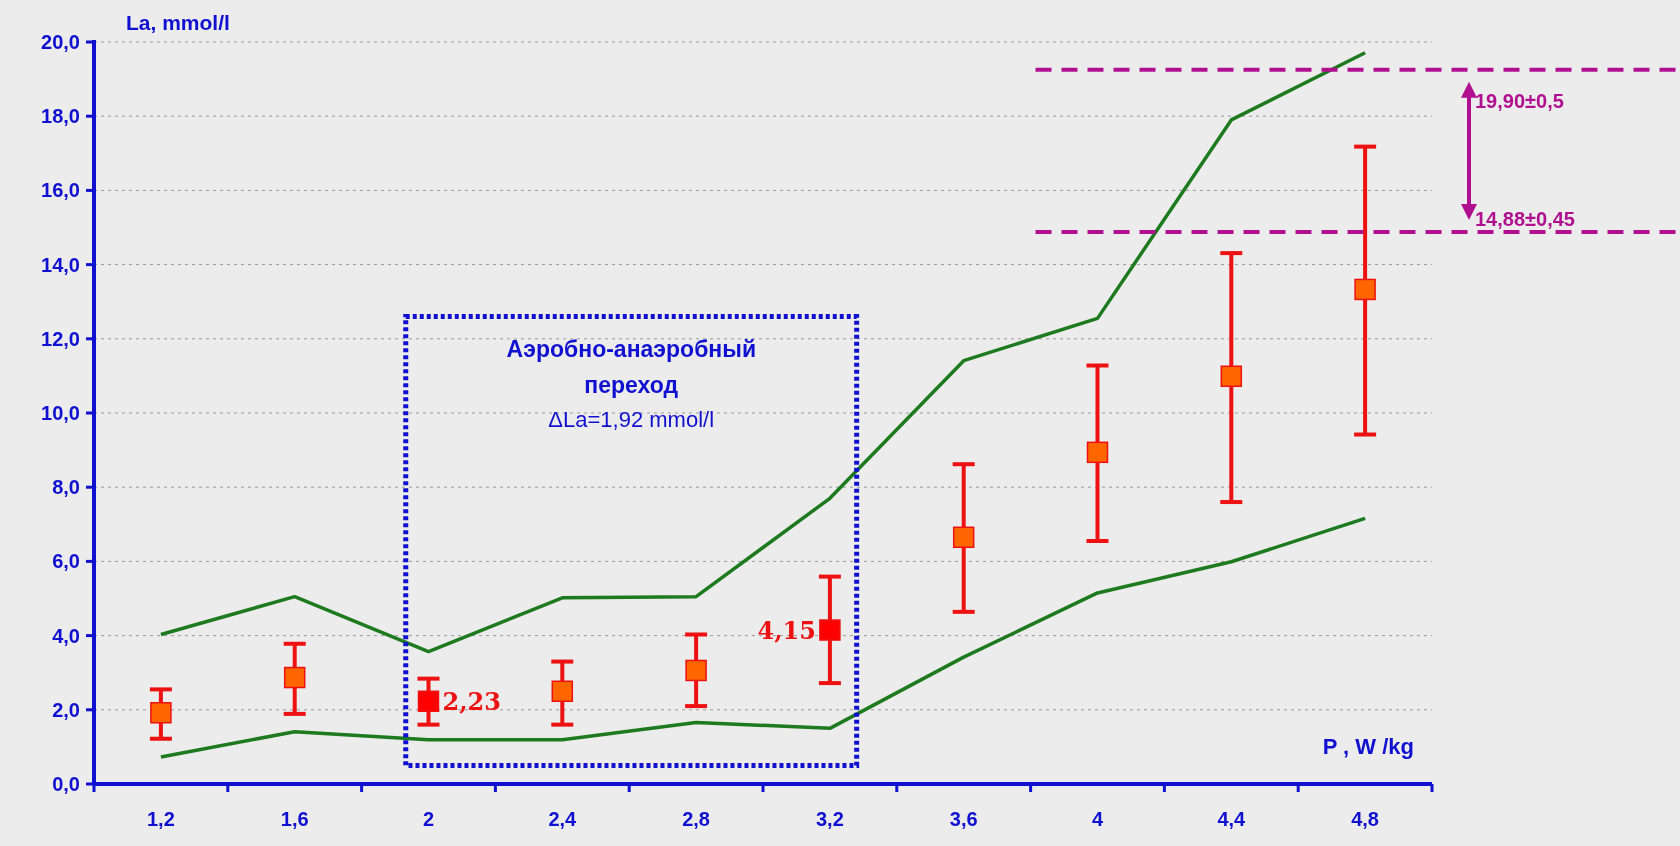  I want to click on annotation: ΔLa=1,92 mmol/l, so click(631, 419).